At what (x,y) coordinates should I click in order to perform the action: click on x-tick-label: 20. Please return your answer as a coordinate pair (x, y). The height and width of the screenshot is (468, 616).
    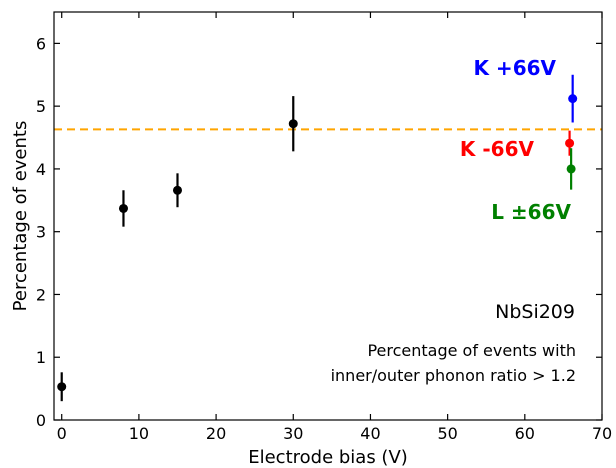
    Looking at the image, I should click on (216, 433).